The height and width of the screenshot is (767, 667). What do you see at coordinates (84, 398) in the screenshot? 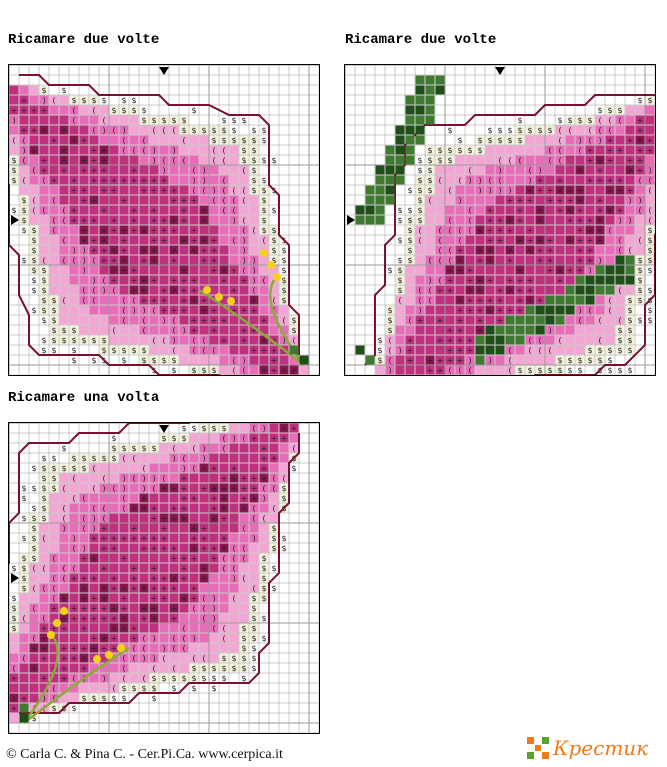
I see `panel-3-title: Ricamare una volta` at bounding box center [84, 398].